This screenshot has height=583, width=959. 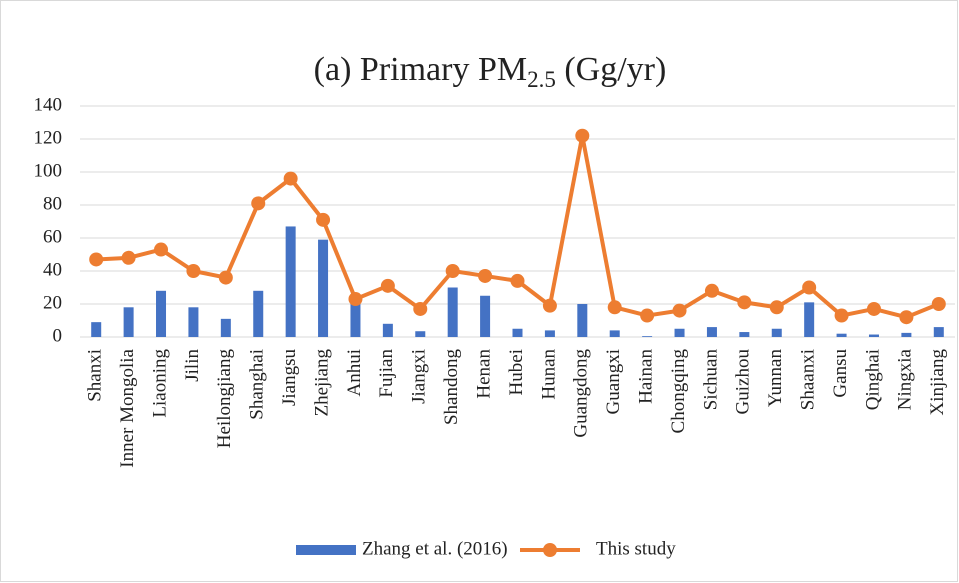 I want to click on legend-label: This study, so click(x=636, y=548).